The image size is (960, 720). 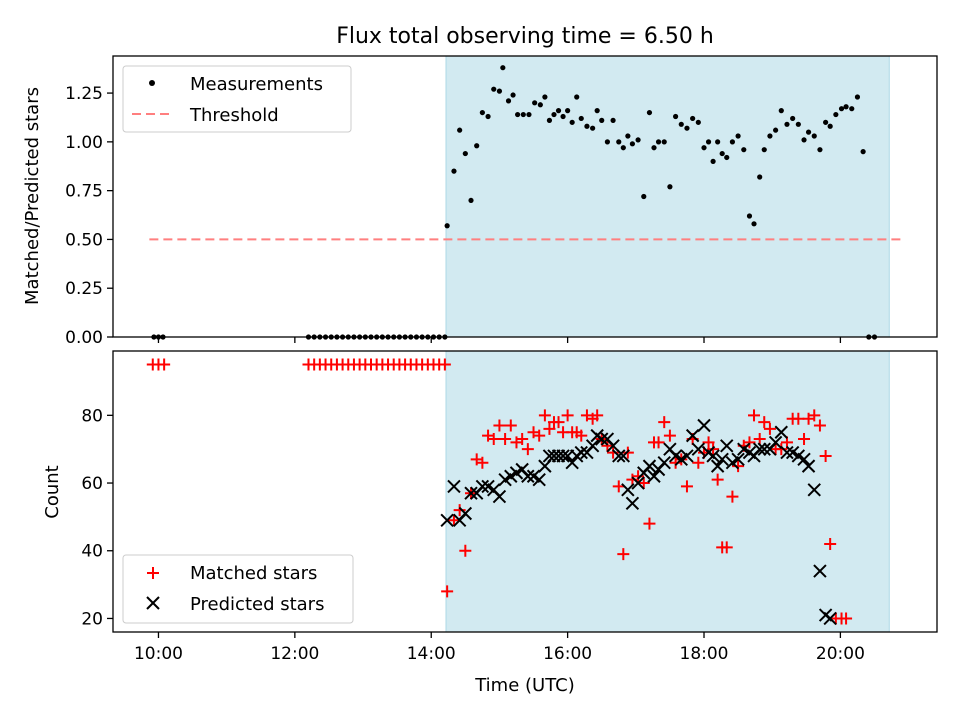 I want to click on y-tick-label: 0.50, so click(x=84, y=240).